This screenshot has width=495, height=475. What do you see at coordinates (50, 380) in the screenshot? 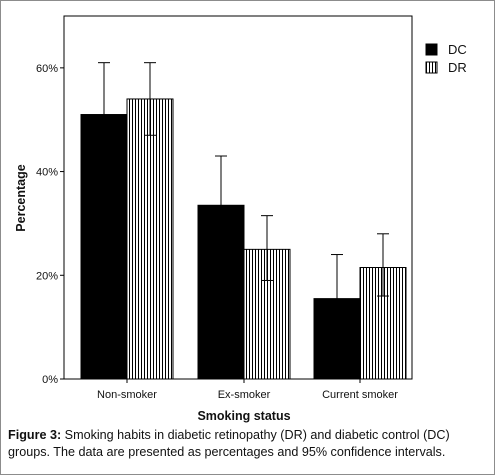
I see `y-tick-label: 0%` at bounding box center [50, 380].